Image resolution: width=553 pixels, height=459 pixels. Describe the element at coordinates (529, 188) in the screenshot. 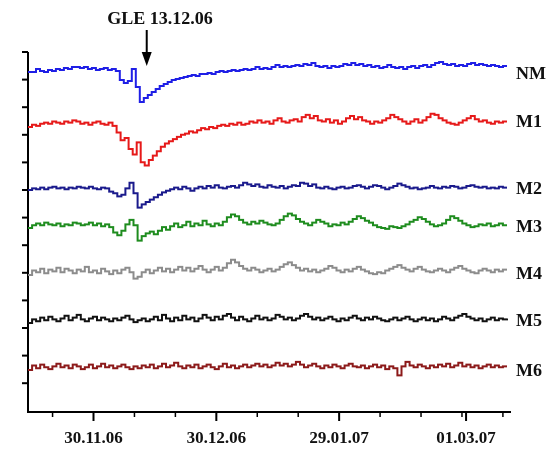

I see `series-label-m2: M2` at that location.